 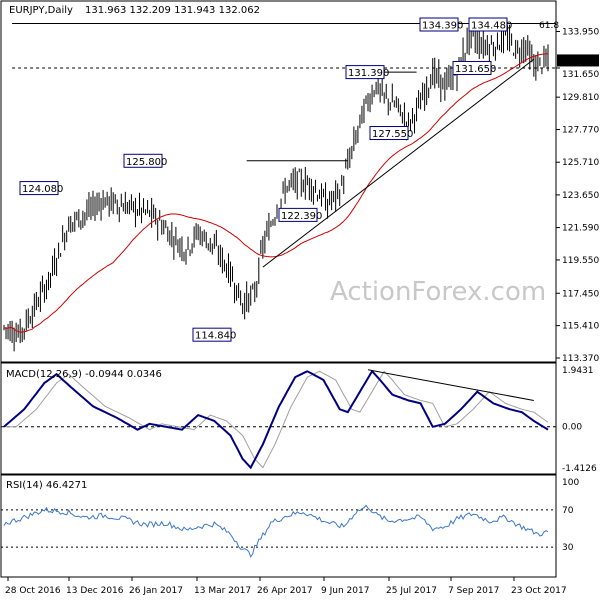 I want to click on rsi-layer, so click(x=278, y=531).